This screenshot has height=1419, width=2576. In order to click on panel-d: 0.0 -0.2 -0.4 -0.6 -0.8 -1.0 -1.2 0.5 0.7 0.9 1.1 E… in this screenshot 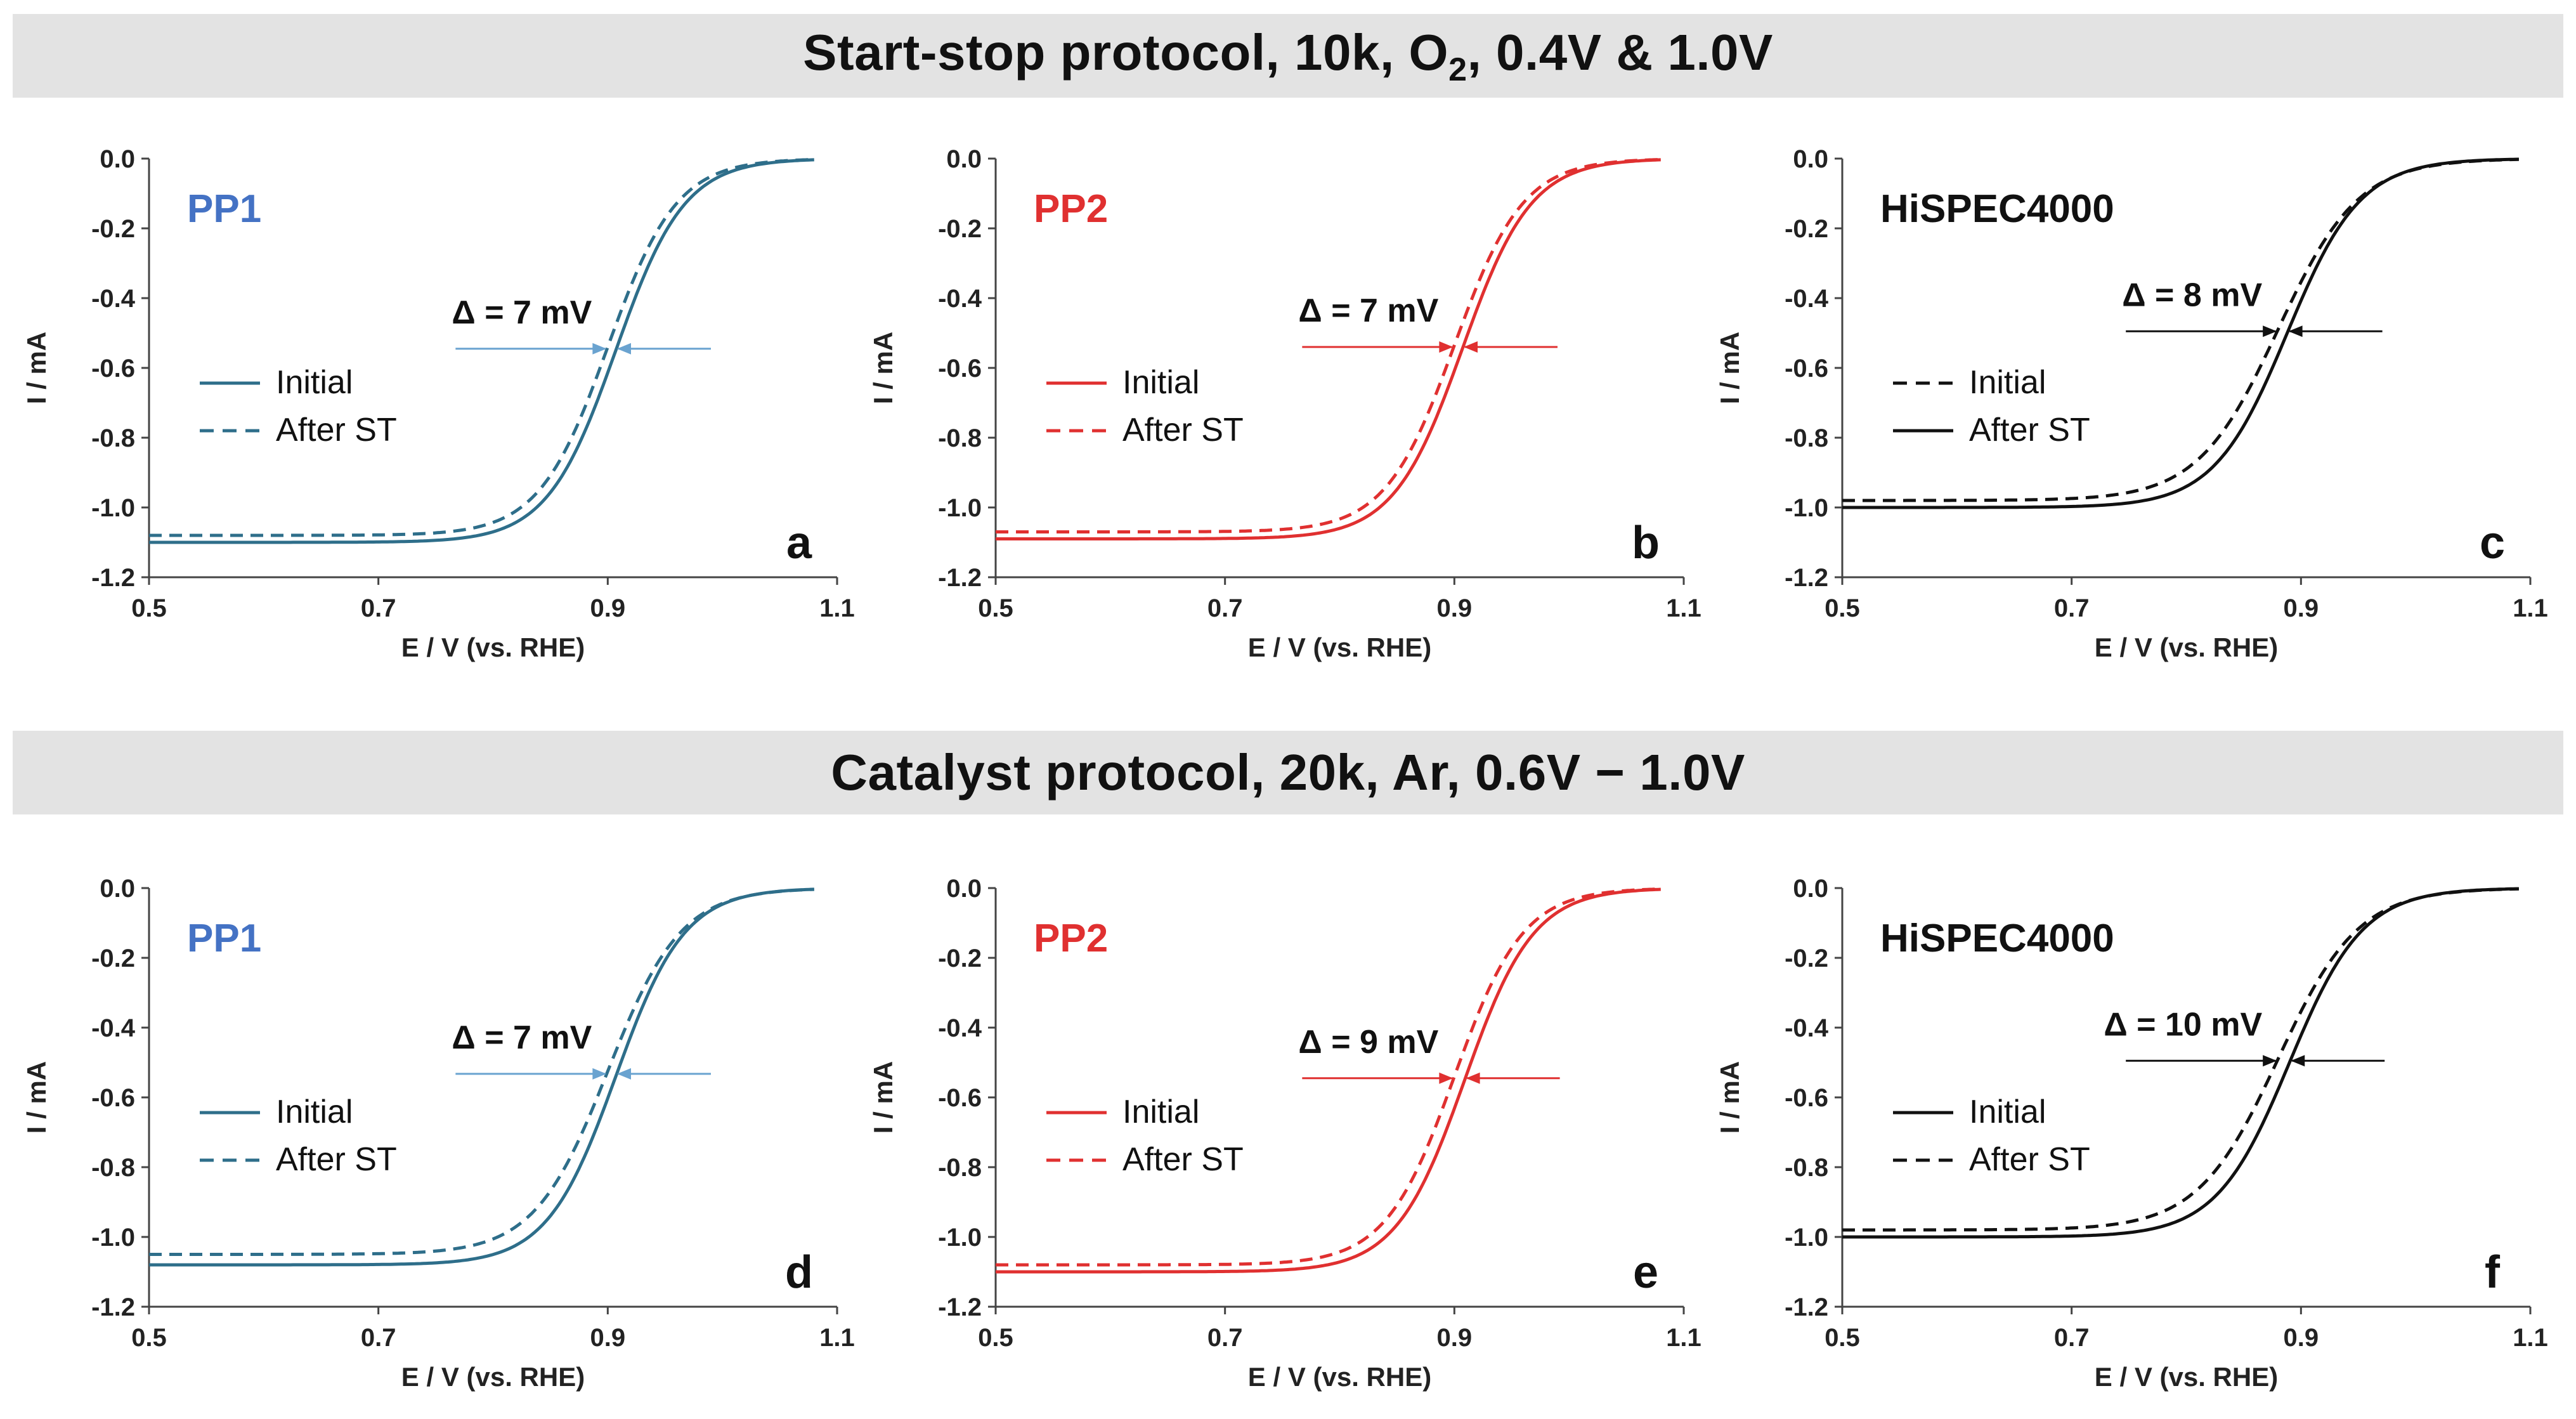, I will do `click(435, 1129)`.